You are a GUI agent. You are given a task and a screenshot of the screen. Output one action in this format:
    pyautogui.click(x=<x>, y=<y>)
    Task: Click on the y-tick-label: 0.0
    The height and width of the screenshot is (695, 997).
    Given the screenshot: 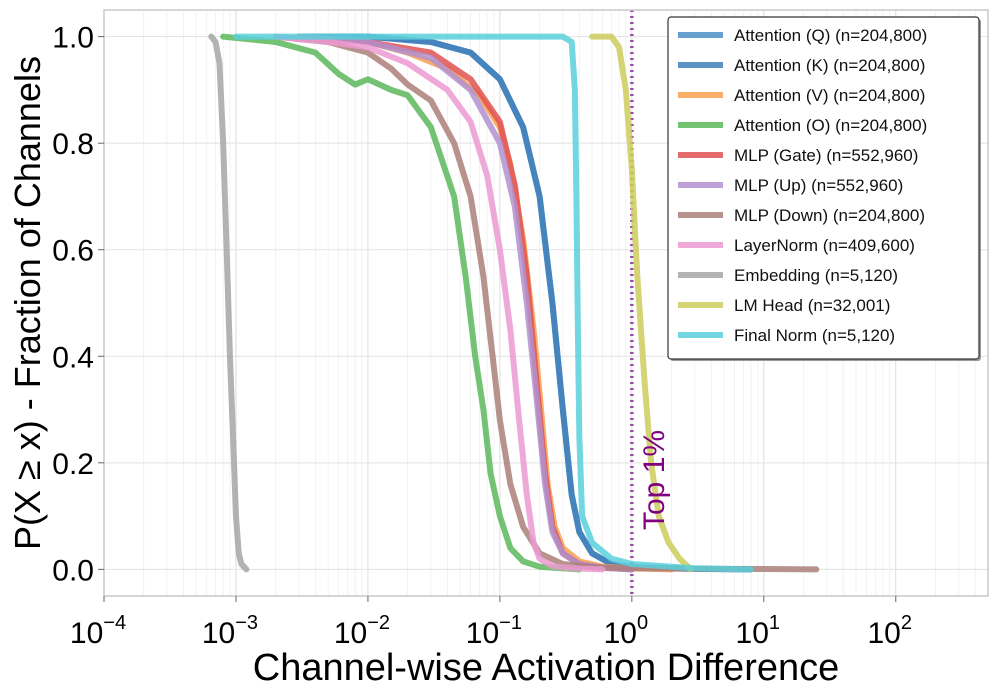 What is the action you would take?
    pyautogui.click(x=73, y=570)
    